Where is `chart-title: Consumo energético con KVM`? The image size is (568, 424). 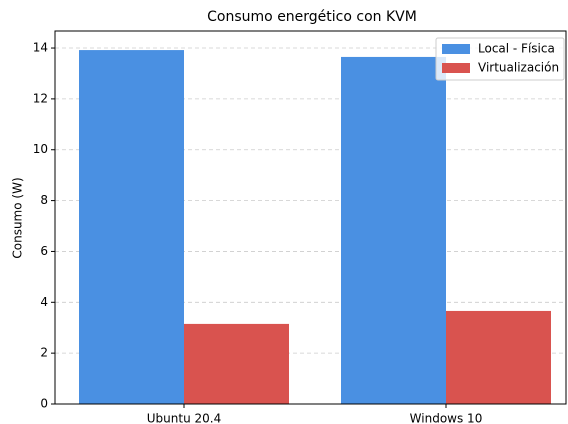 chart-title: Consumo energético con KVM is located at coordinates (312, 17).